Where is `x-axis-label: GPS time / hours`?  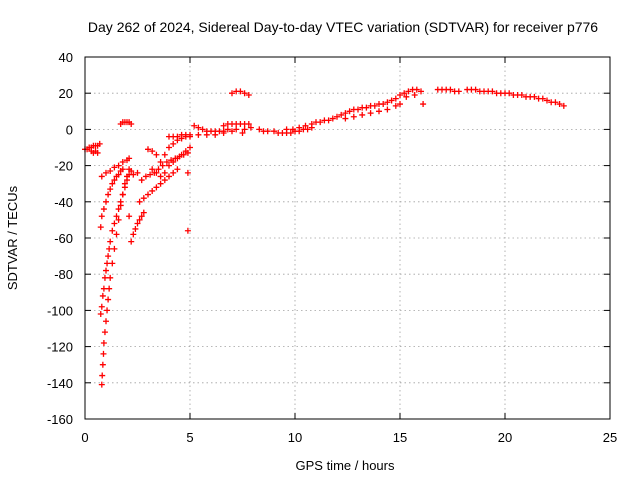
x-axis-label: GPS time / hours is located at coordinates (345, 465).